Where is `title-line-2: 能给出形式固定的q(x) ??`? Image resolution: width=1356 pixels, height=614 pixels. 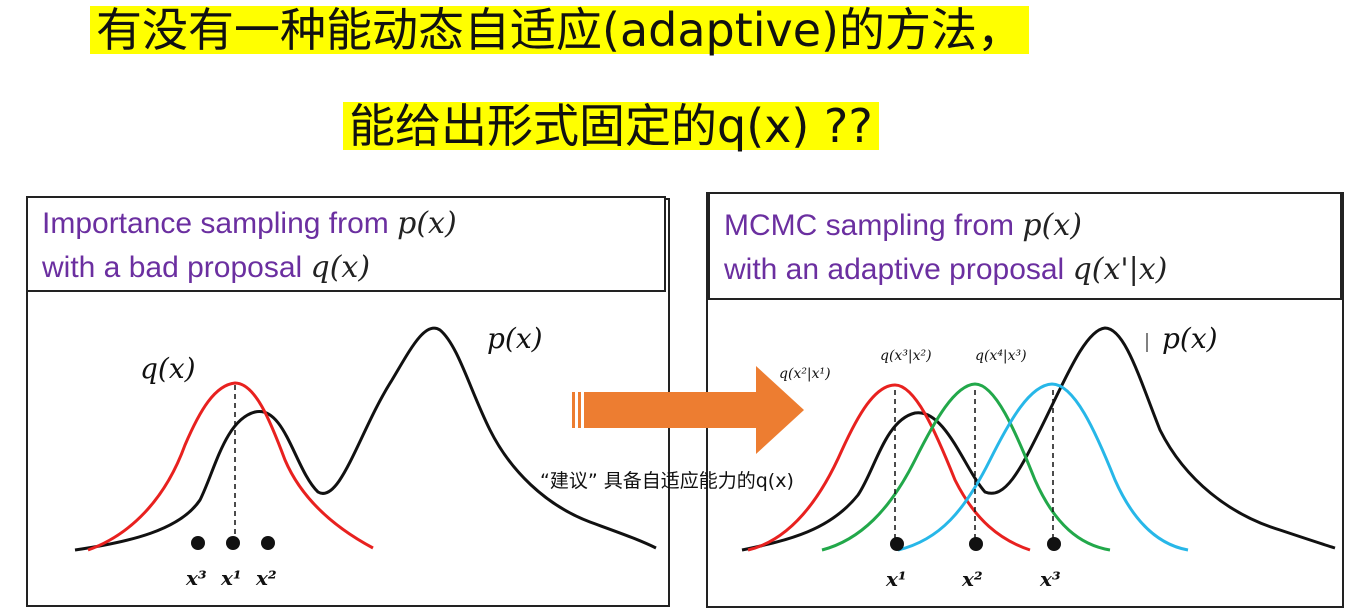 title-line-2: 能给出形式固定的q(x) ?? is located at coordinates (611, 126).